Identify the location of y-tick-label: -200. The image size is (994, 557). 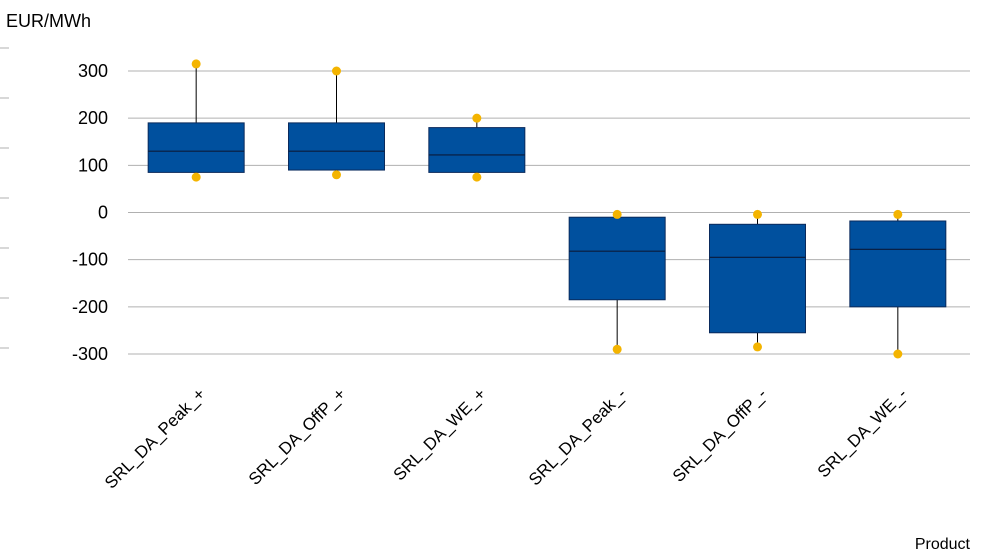
(90, 307).